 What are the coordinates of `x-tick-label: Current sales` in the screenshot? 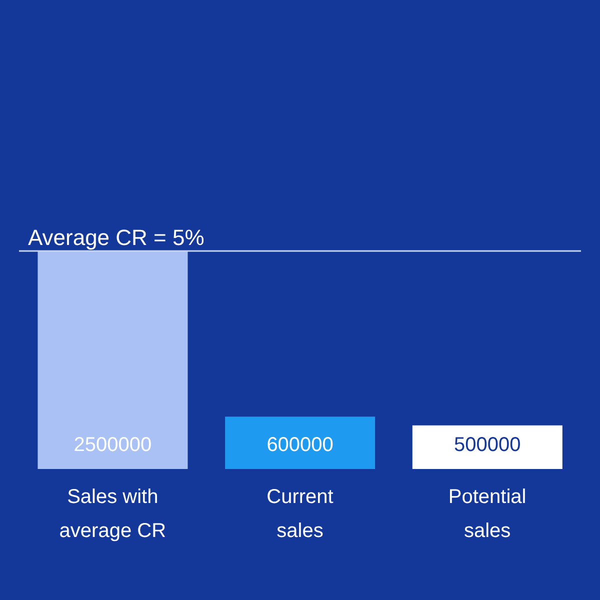 It's located at (300, 514).